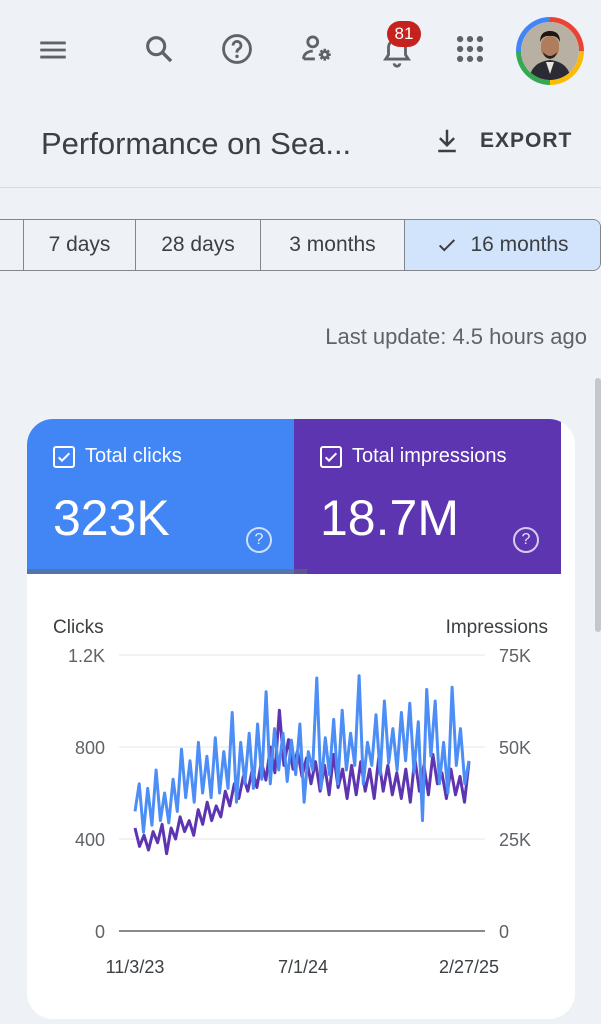  Describe the element at coordinates (526, 540) in the screenshot. I see `impressions-help-icon: ?` at that location.